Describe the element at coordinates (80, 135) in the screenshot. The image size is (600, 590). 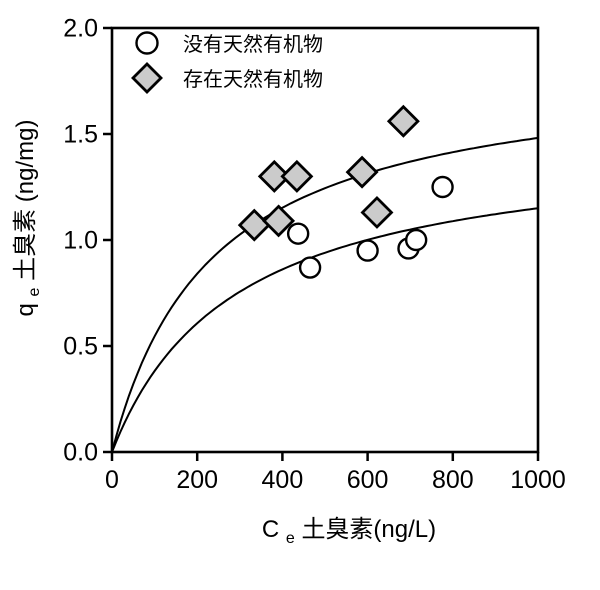
I see `y-axis-tick-label: 1.5` at that location.